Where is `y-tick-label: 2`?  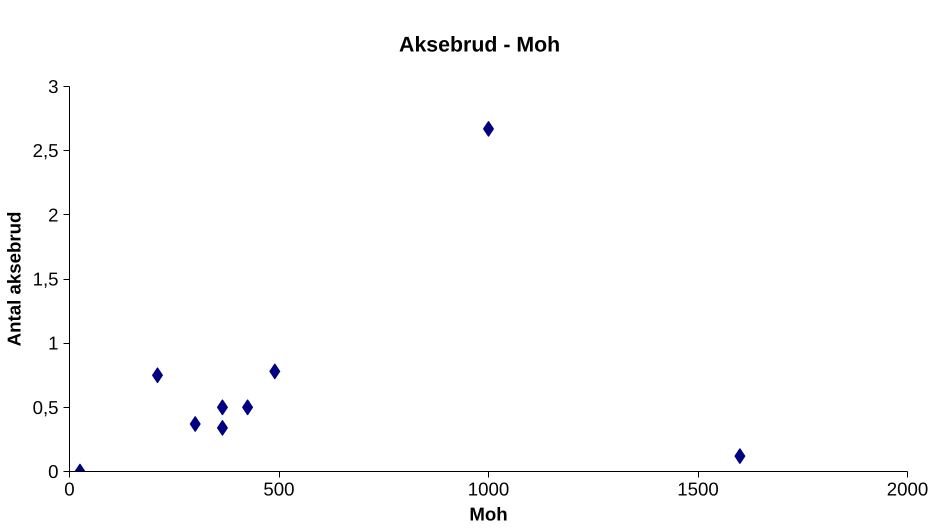
y-tick-label: 2 is located at coordinates (53, 215).